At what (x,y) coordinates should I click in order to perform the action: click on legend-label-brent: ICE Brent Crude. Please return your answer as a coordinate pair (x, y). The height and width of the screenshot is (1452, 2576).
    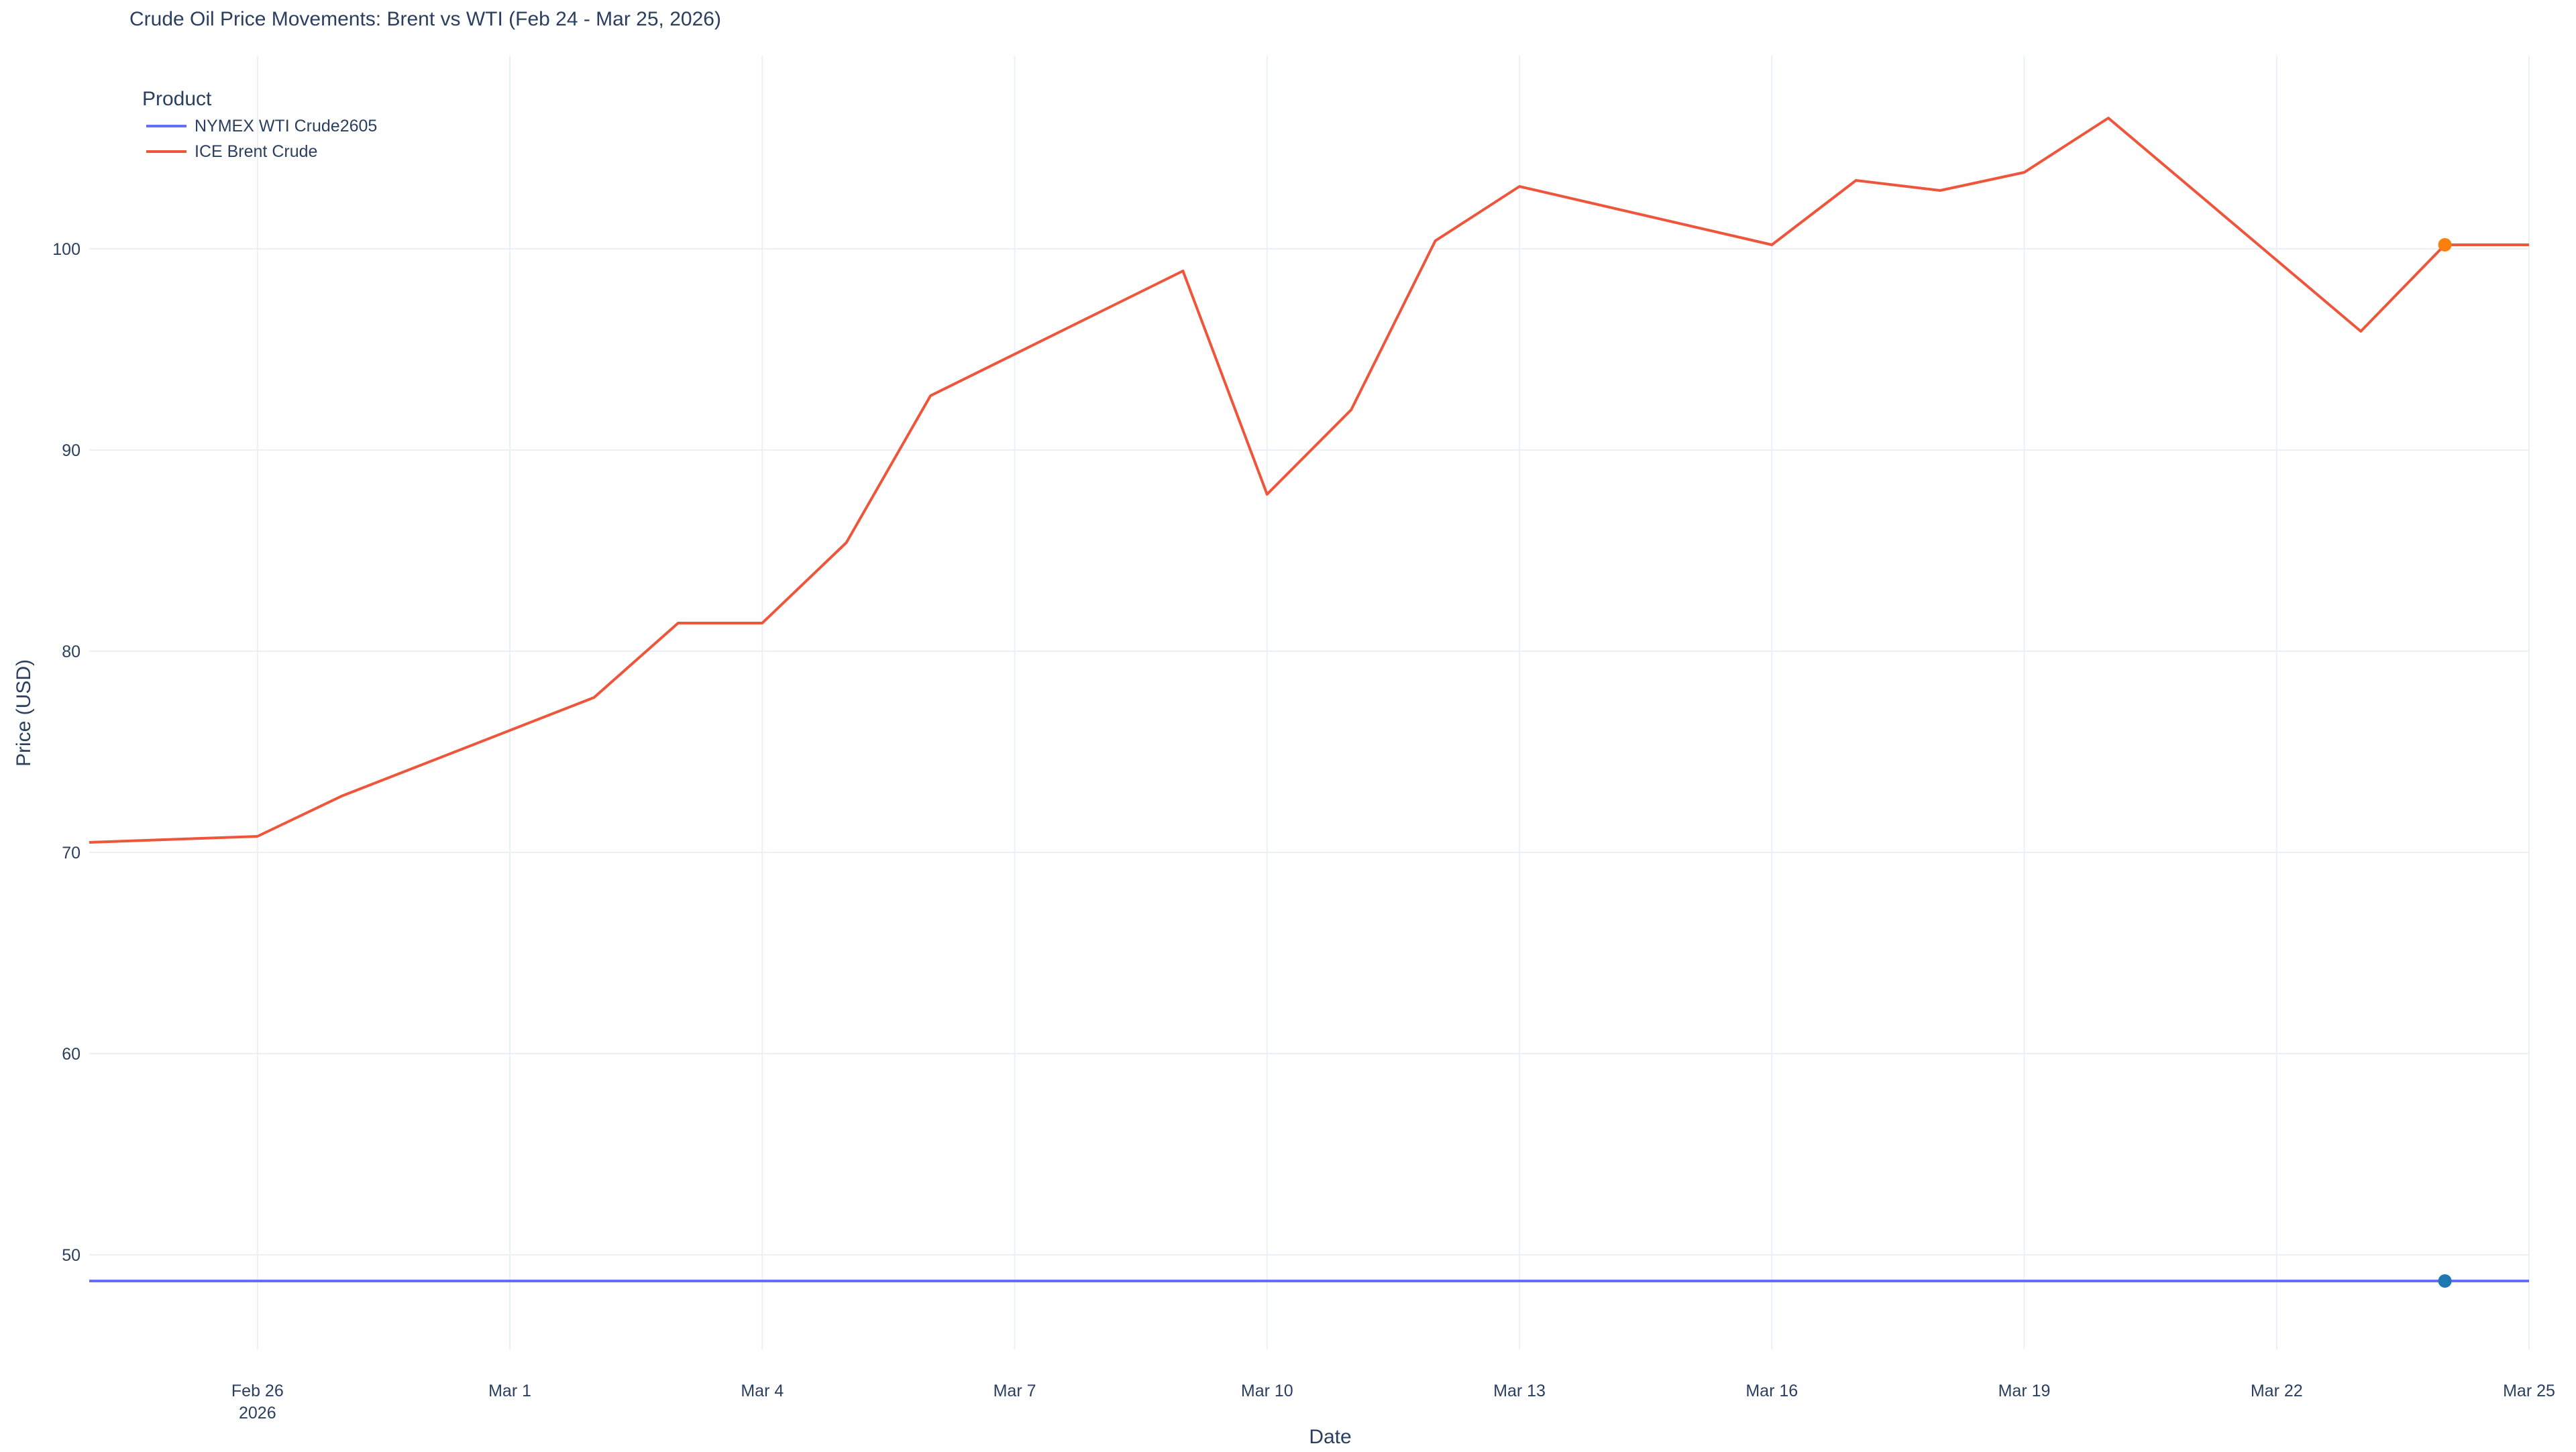
    Looking at the image, I should click on (256, 151).